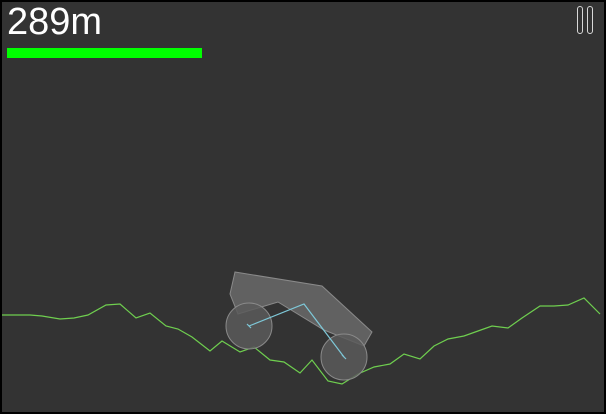 The image size is (606, 414). I want to click on player-car, so click(299, 326).